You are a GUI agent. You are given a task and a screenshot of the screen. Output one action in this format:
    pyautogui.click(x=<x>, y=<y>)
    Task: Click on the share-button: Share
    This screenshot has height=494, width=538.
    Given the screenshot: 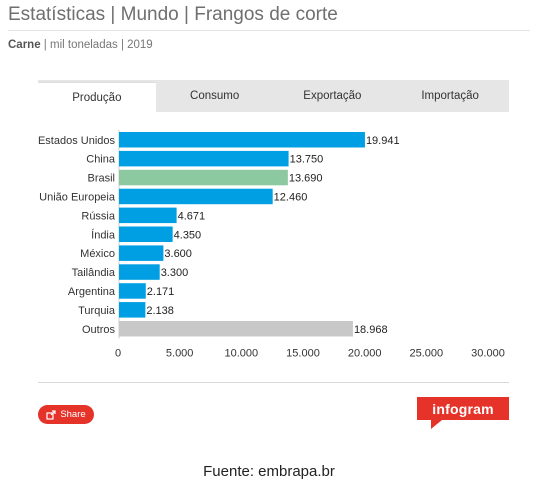 What is the action you would take?
    pyautogui.click(x=66, y=414)
    